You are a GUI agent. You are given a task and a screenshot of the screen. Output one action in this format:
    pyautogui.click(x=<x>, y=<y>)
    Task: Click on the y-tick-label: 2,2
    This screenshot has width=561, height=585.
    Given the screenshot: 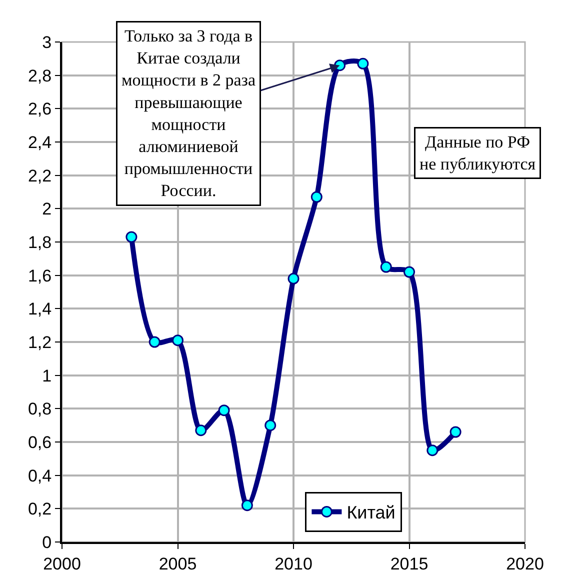 What is the action you would take?
    pyautogui.click(x=40, y=176)
    